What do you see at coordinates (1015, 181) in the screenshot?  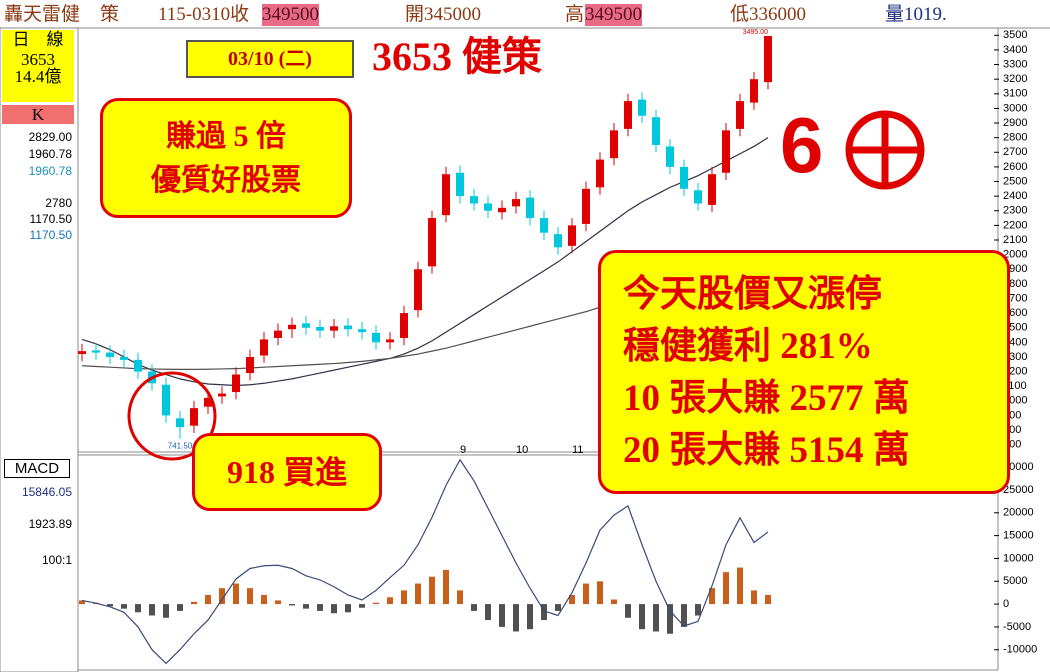 I see `y-tick-label: 2500` at bounding box center [1015, 181].